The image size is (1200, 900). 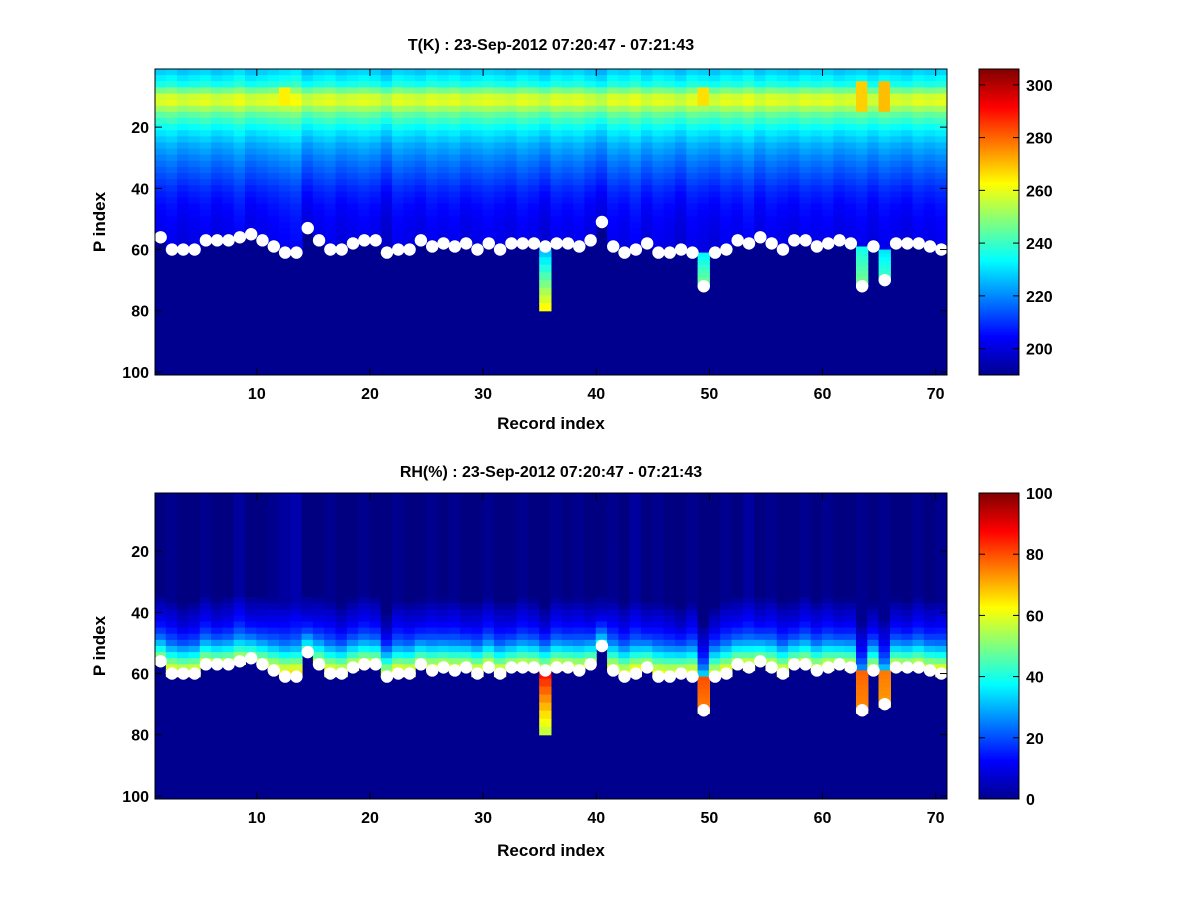 I want to click on humidity-x-tick-label: 50, so click(x=710, y=818).